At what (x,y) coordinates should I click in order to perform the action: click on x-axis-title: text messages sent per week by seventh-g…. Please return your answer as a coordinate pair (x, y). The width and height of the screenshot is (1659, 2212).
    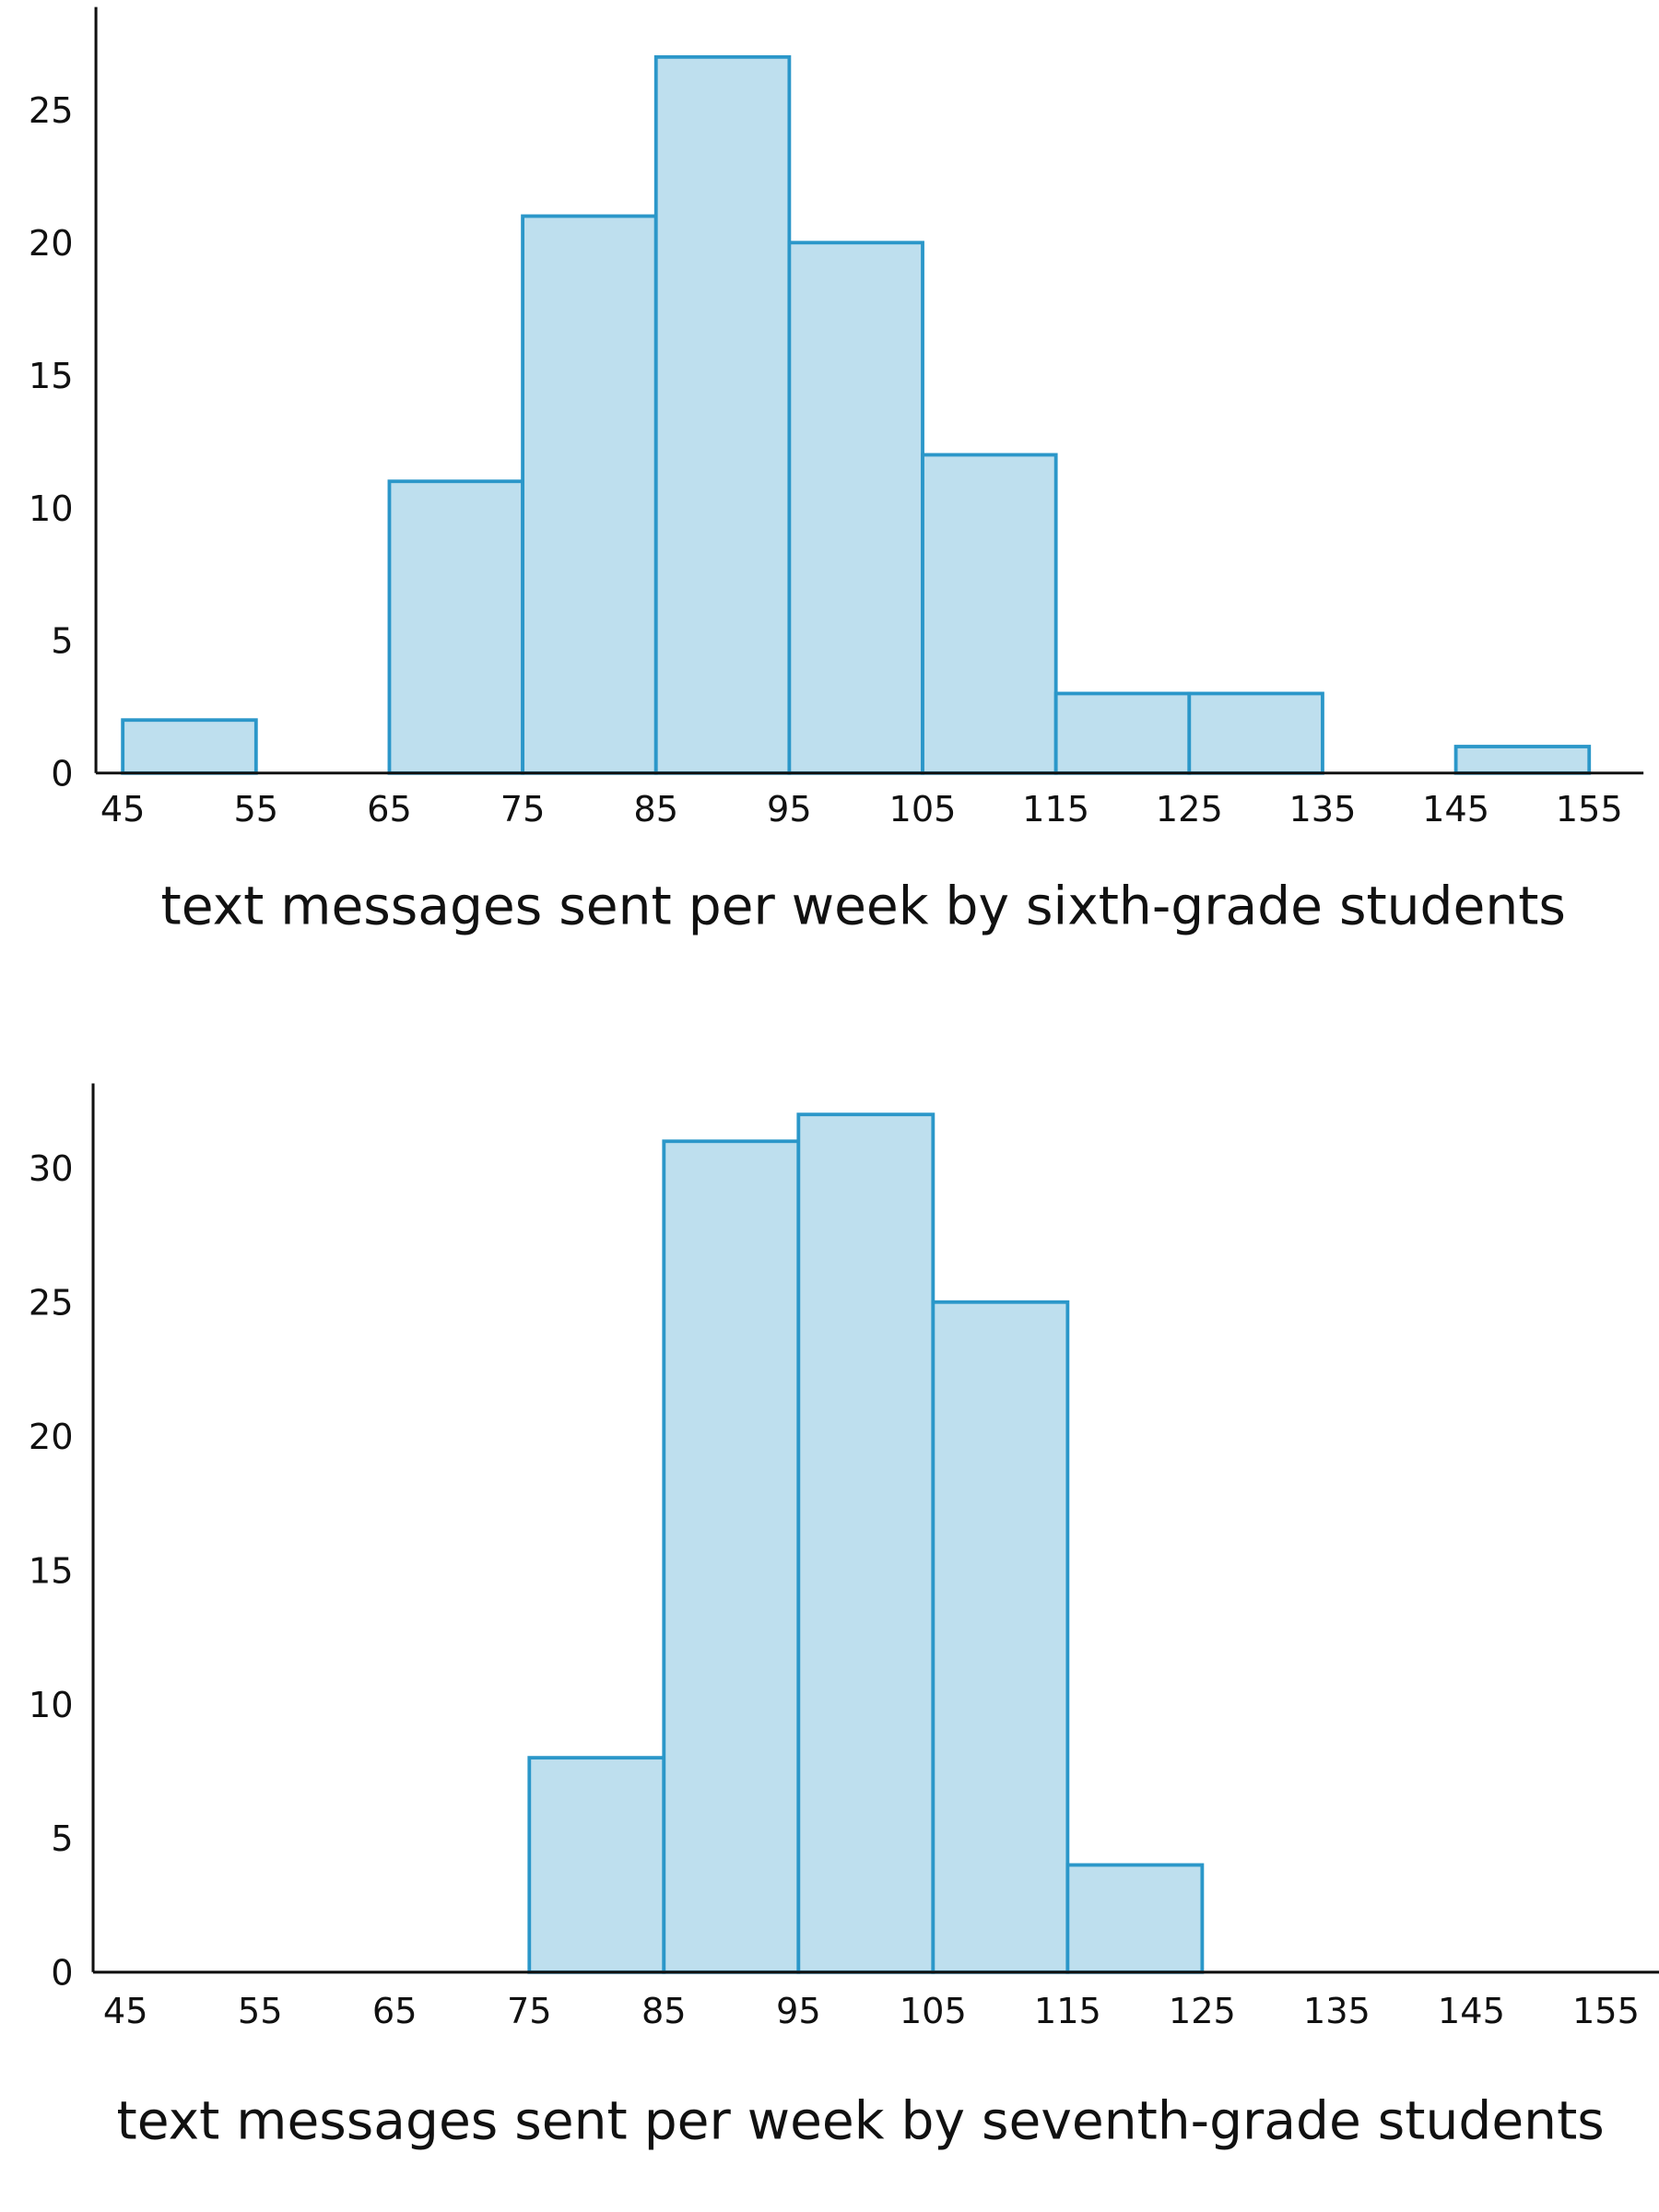
    Looking at the image, I should click on (861, 2120).